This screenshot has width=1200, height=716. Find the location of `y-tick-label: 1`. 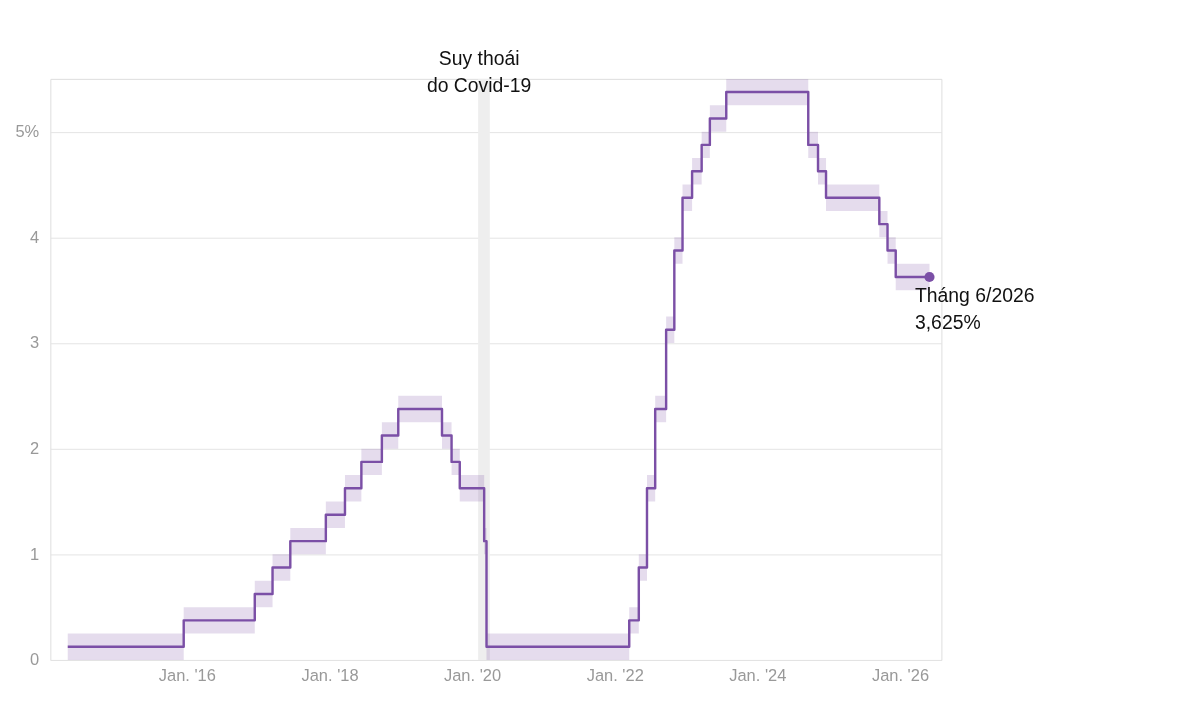

y-tick-label: 1 is located at coordinates (35, 553).